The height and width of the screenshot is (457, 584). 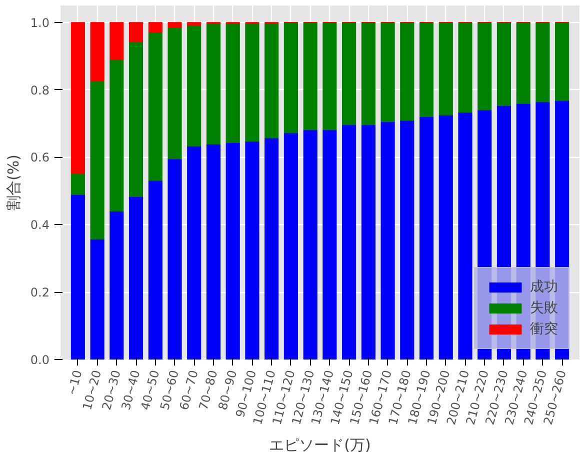 I want to click on x-axis-title: エピソード(万), so click(x=320, y=445).